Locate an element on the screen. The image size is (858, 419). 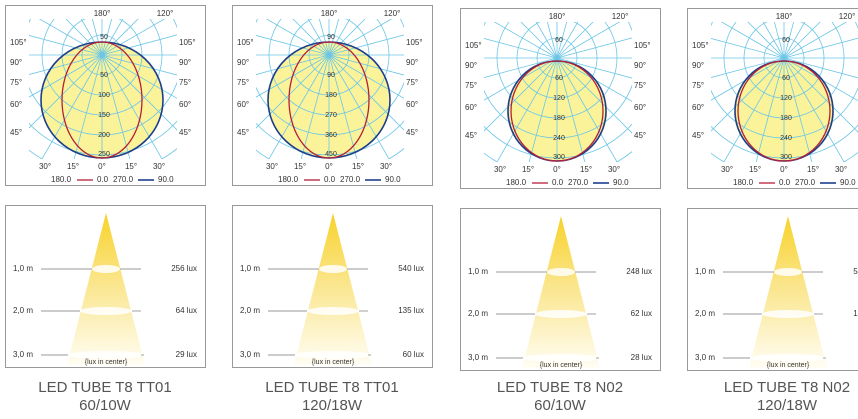
lux-label: 62 lux is located at coordinates (641, 313).